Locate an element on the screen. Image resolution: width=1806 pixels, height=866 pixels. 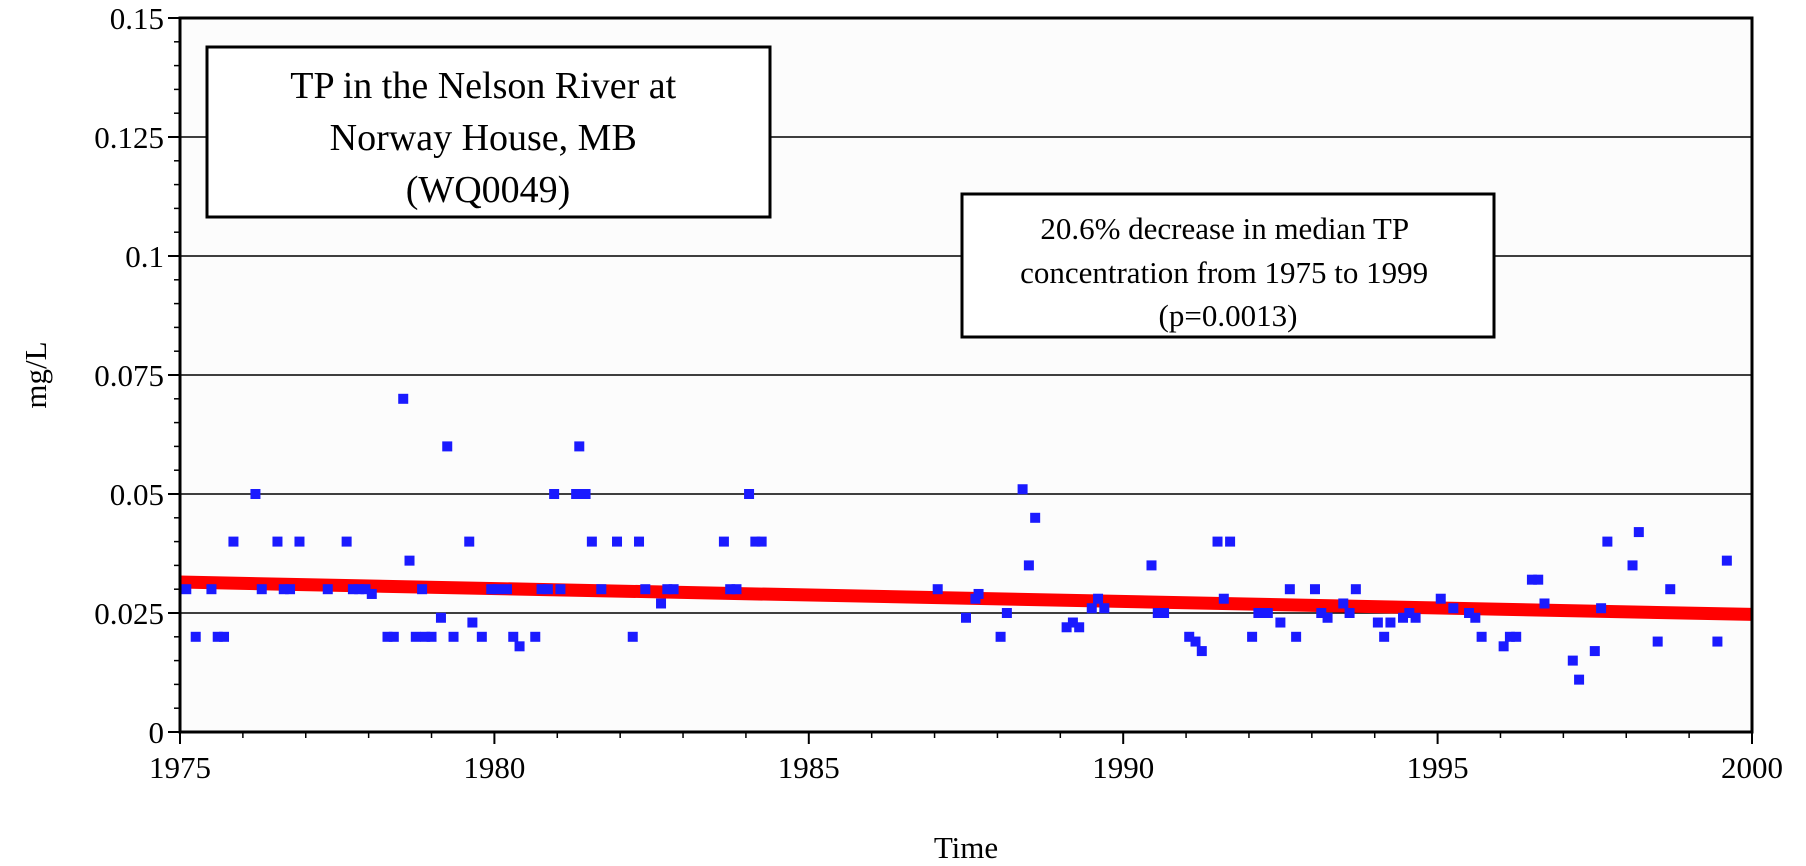
chart-title-line-1: TP in the Nelson River at is located at coordinates (483, 86).